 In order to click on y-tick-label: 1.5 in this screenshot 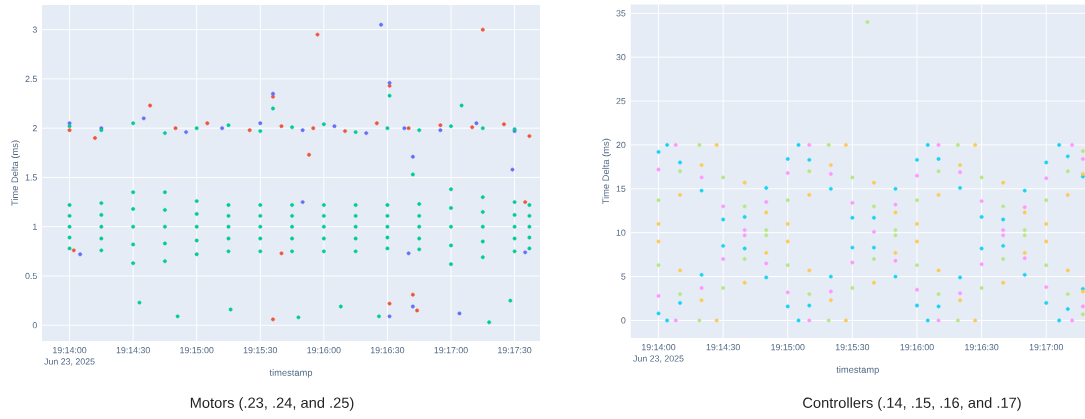, I will do `click(31, 177)`.